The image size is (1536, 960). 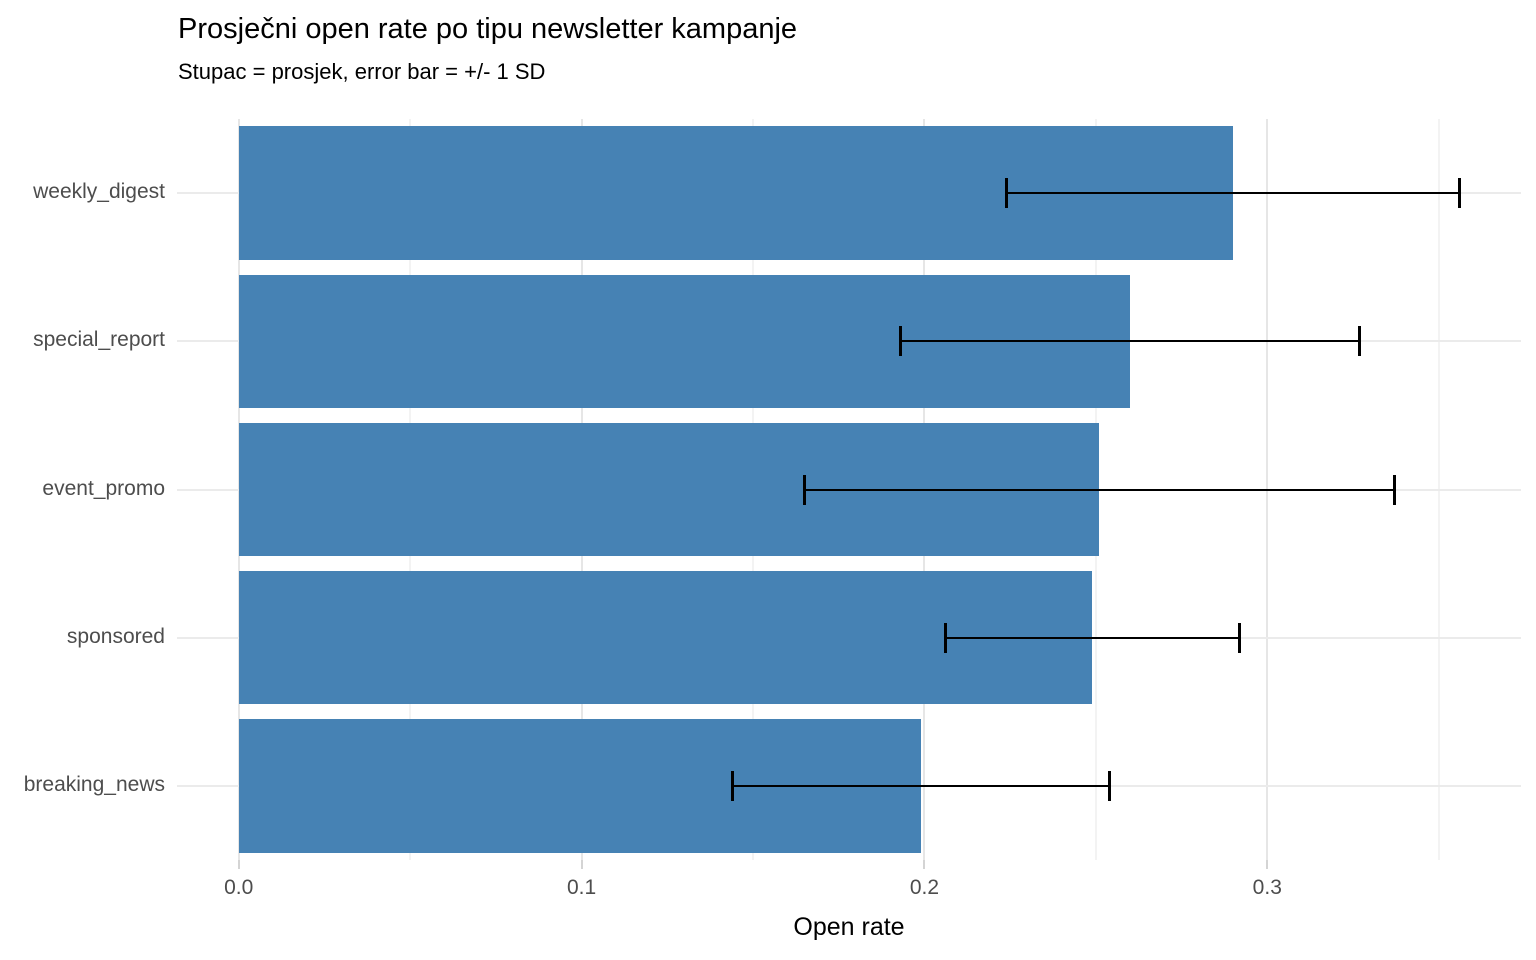 What do you see at coordinates (849, 927) in the screenshot?
I see `x-axis-title: Open rate` at bounding box center [849, 927].